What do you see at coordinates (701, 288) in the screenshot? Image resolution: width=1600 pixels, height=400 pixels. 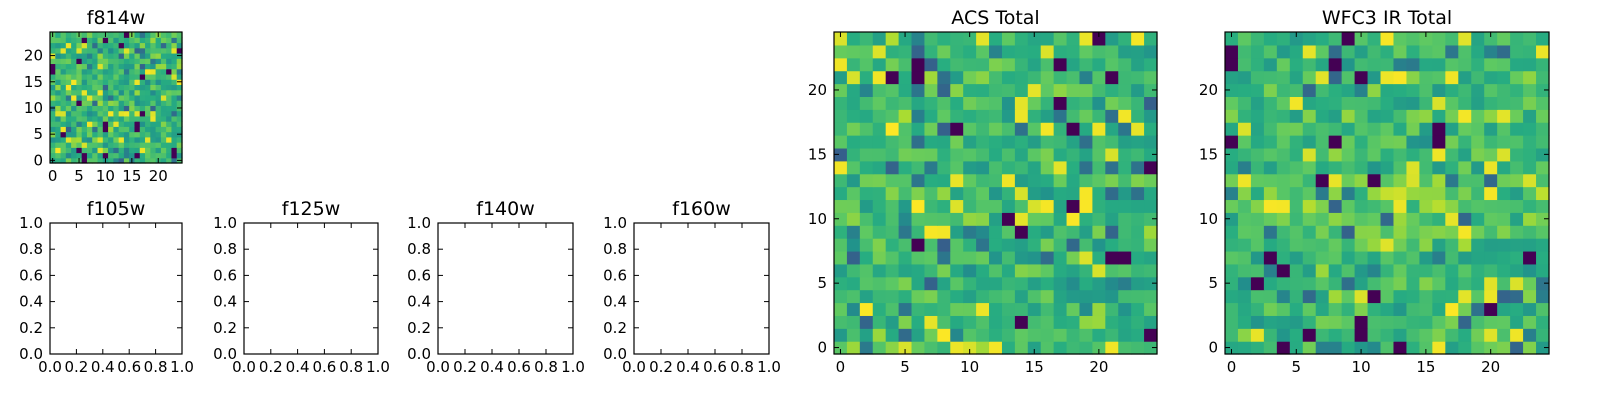 I see `plot-area` at bounding box center [701, 288].